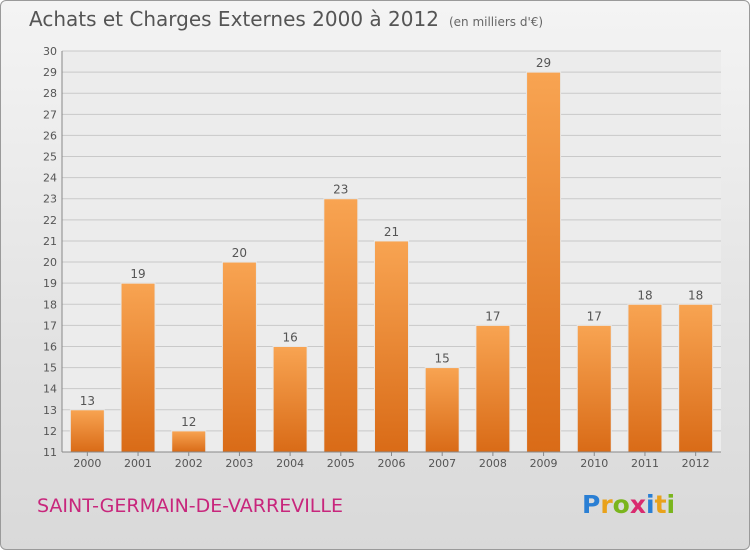  I want to click on x-tick-label: 2006, so click(392, 463).